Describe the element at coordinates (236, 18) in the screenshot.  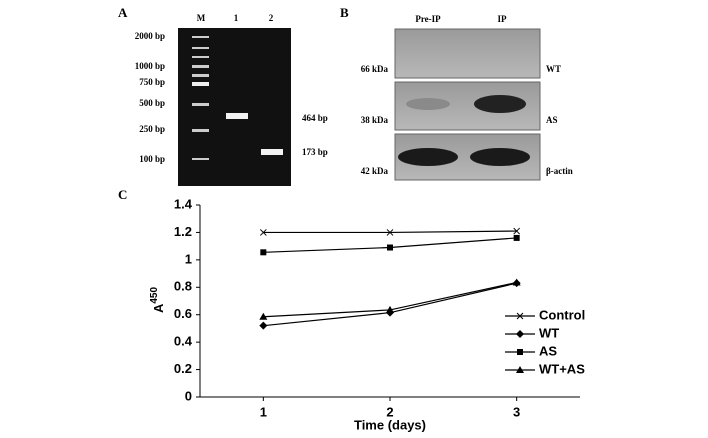
I see `lane-label: 1` at that location.